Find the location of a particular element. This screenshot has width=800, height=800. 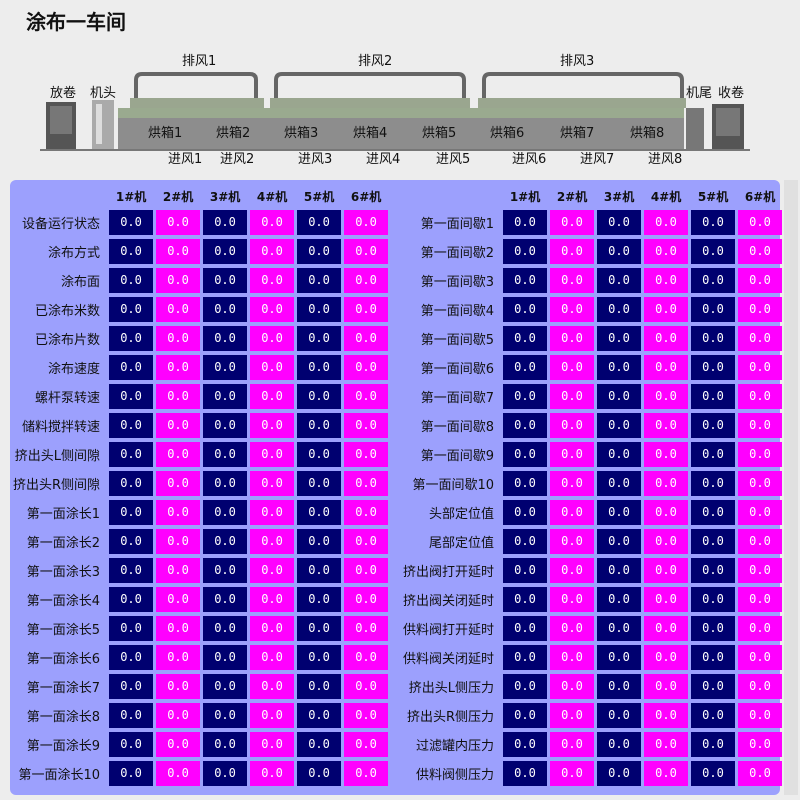

table-row: 第一面涂长3 0.0 0.0 0.0 0.0 0.0 0.0 is located at coordinates (201, 570).